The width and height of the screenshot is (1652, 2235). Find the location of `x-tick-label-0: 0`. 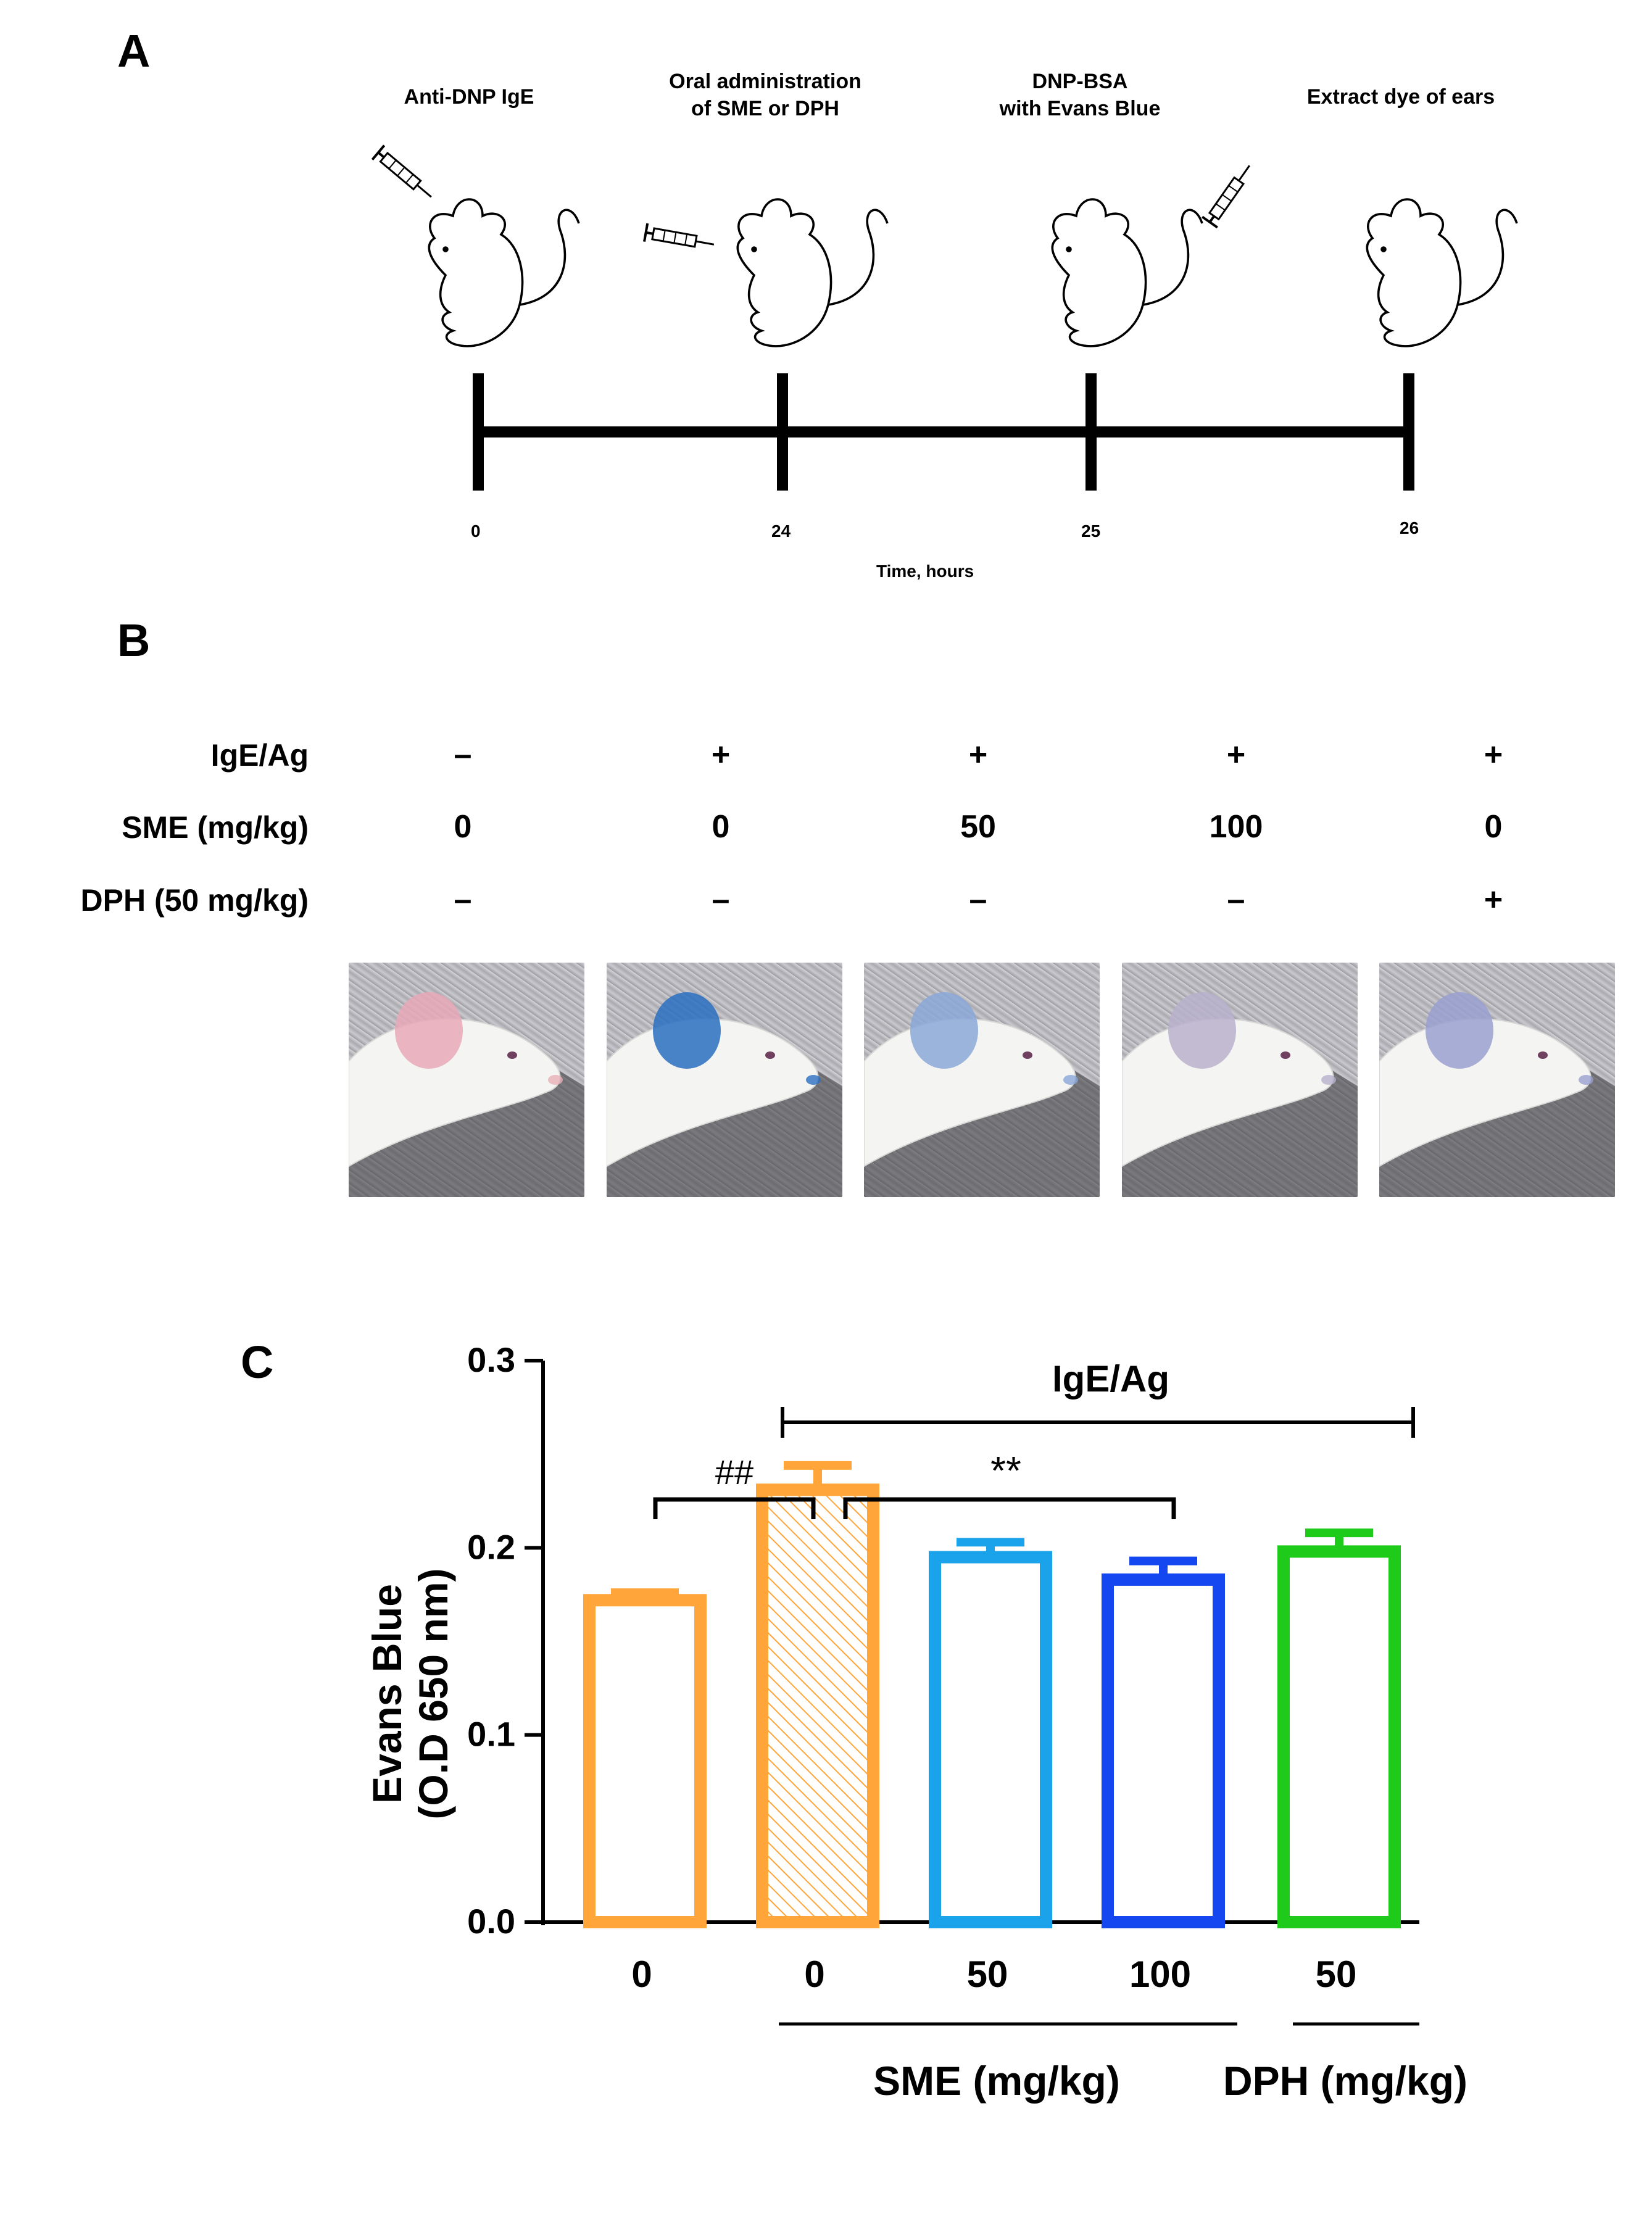

x-tick-label-0: 0 is located at coordinates (641, 1975).